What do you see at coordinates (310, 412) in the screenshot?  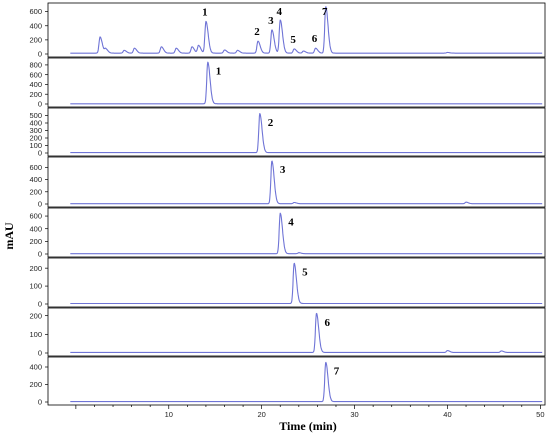 I see `x-axis: 10 20 30 40 50` at bounding box center [310, 412].